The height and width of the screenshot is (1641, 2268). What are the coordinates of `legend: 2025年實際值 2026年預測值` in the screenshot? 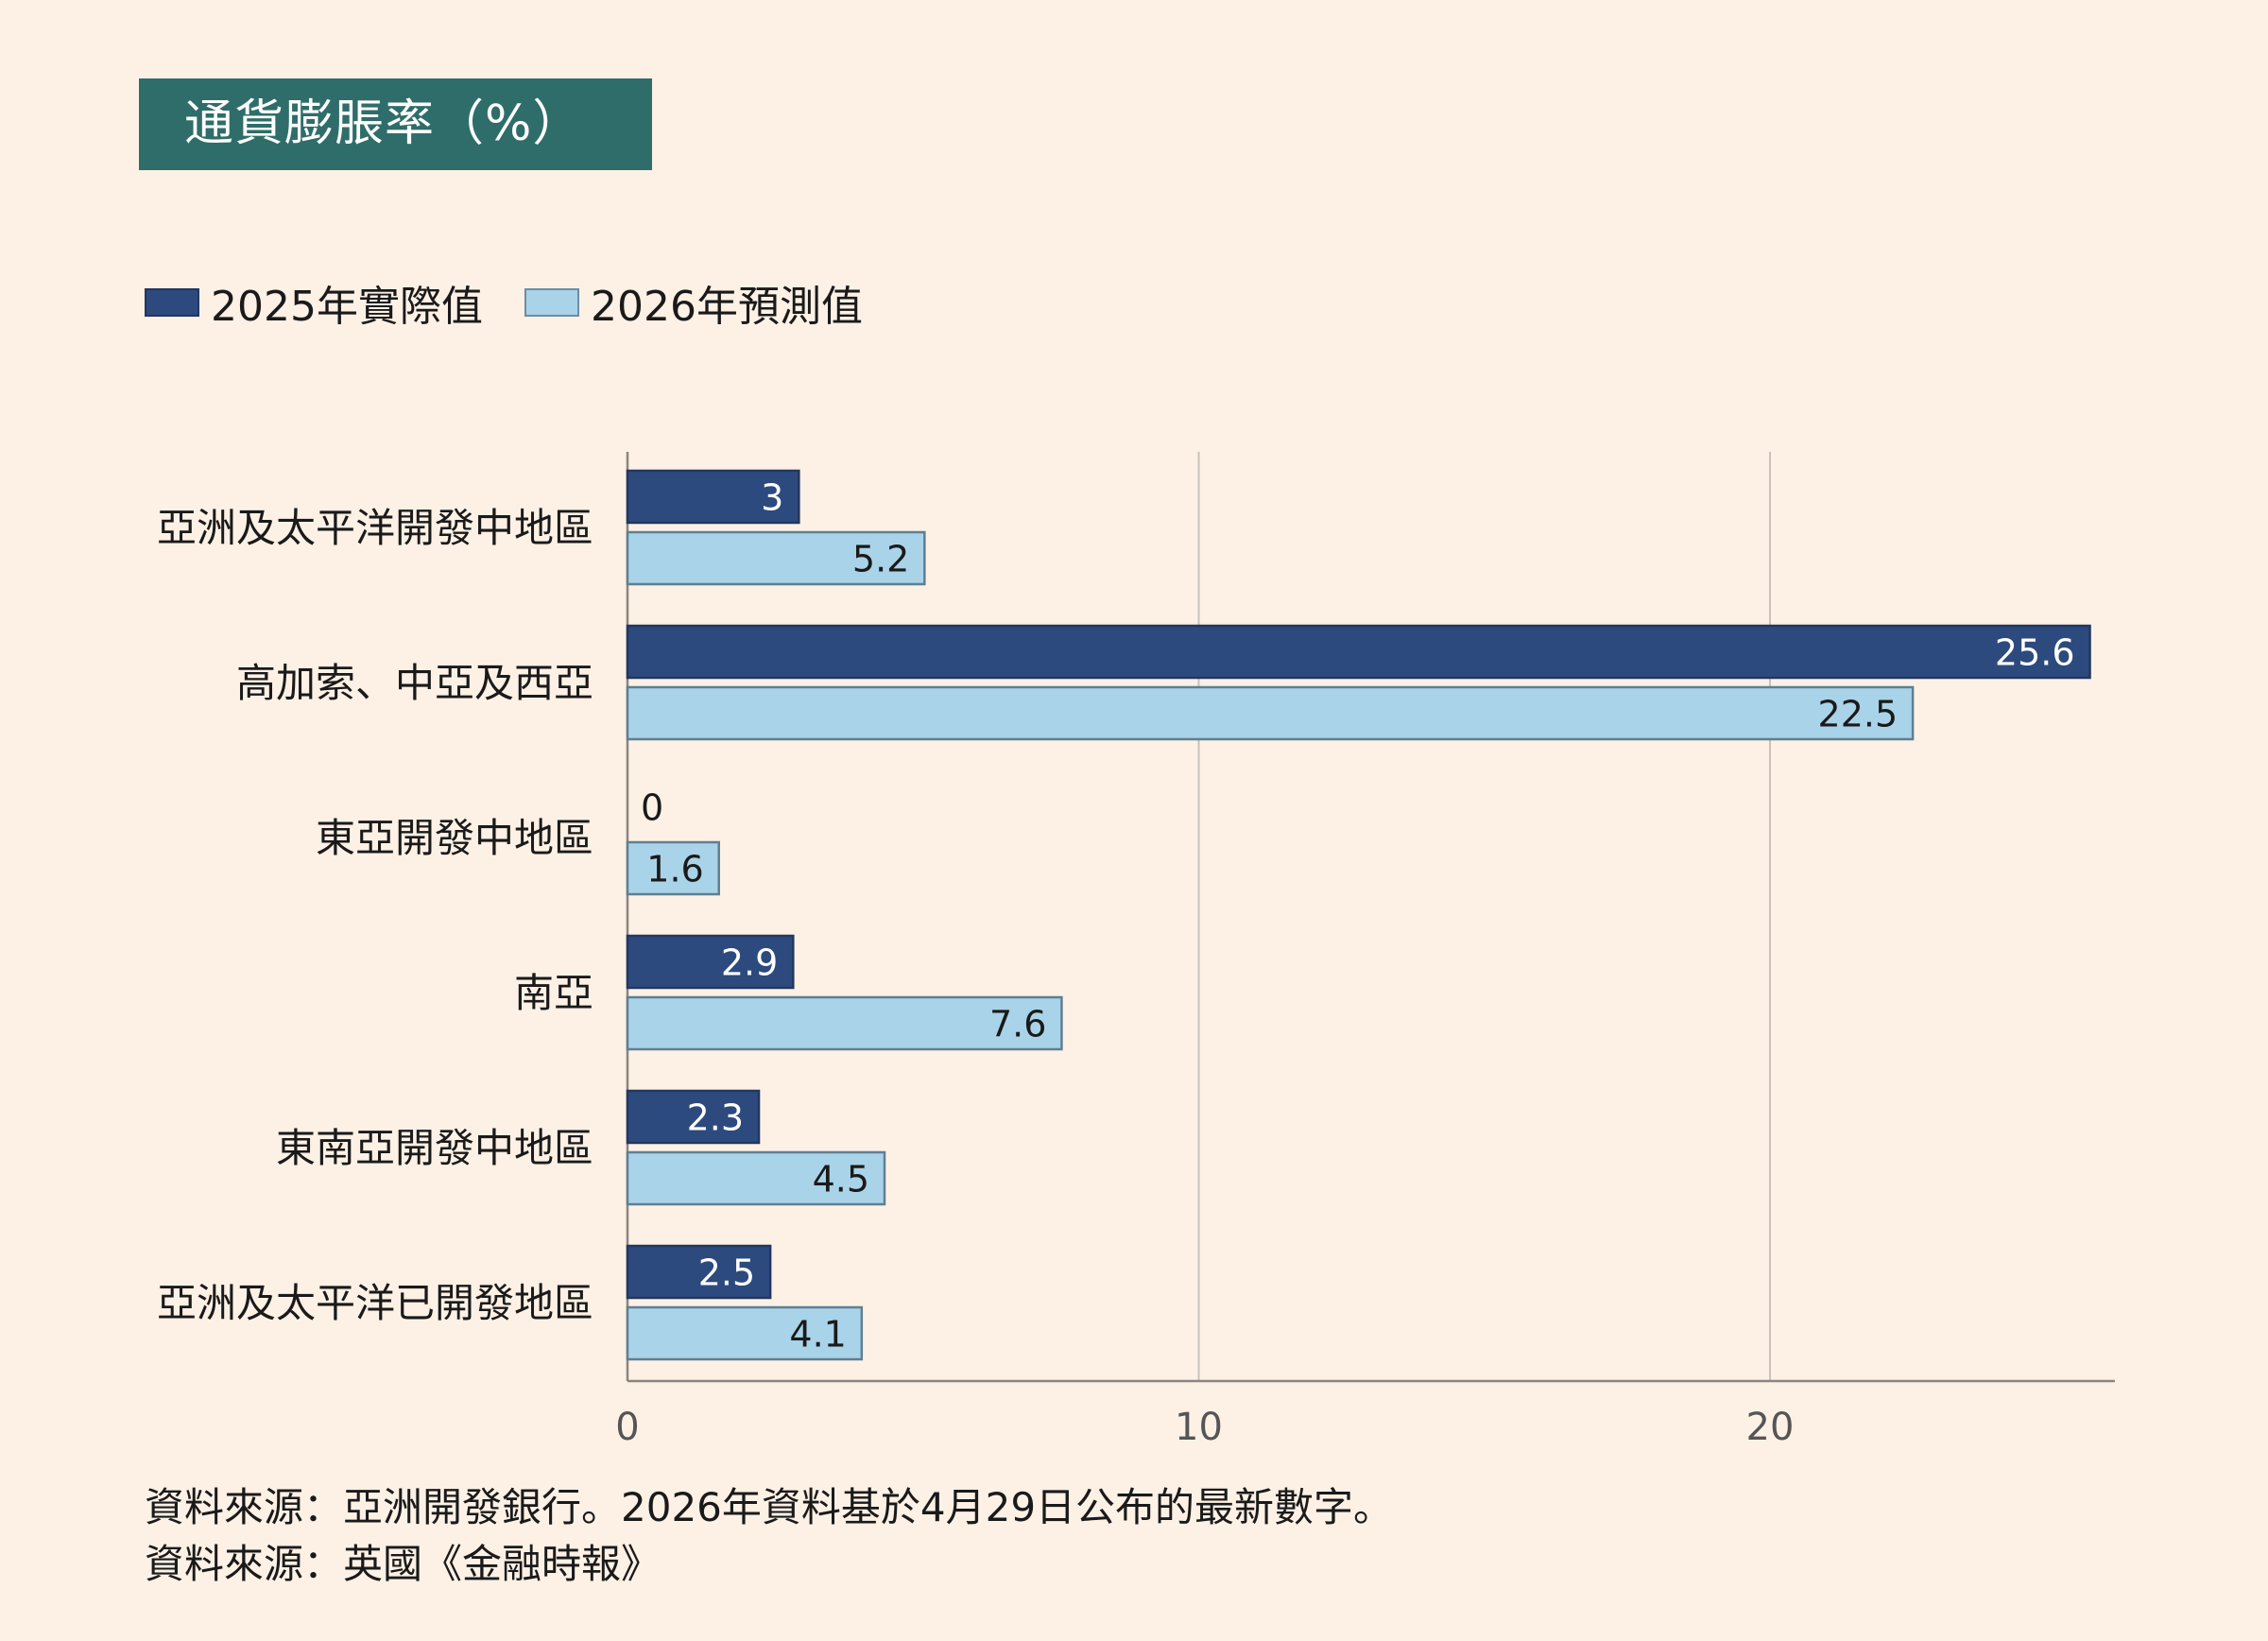 It's located at (524, 302).